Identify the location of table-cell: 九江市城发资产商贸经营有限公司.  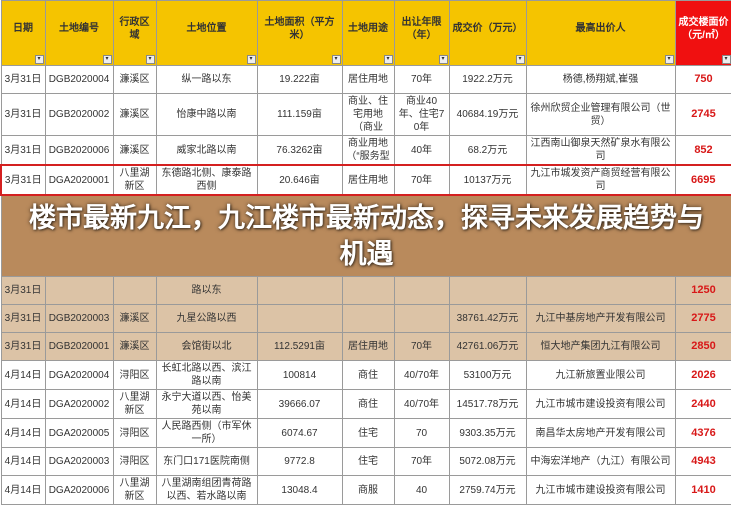
(600, 180).